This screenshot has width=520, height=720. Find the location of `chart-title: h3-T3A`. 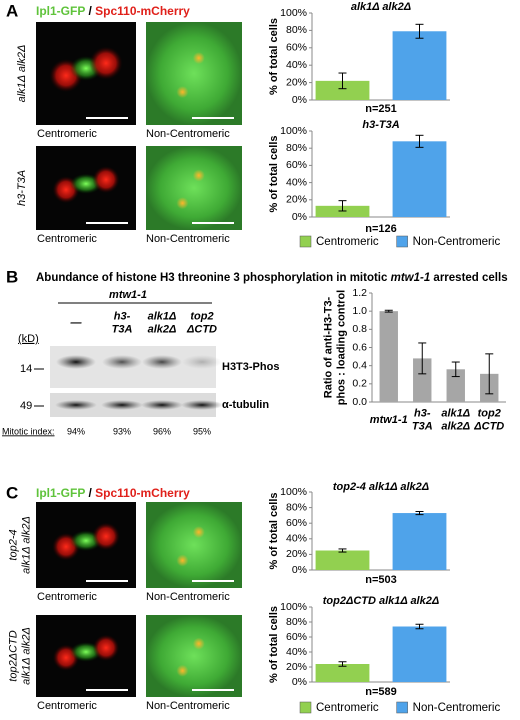

chart-title: h3-T3A is located at coordinates (380, 125).